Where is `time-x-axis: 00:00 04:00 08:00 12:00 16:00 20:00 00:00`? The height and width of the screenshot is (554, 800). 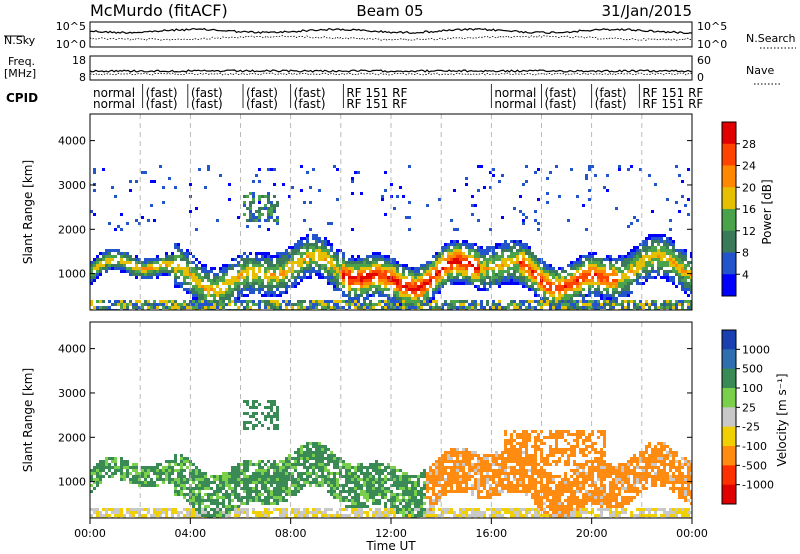 time-x-axis: 00:00 04:00 08:00 12:00 16:00 20:00 00:00 is located at coordinates (391, 529).